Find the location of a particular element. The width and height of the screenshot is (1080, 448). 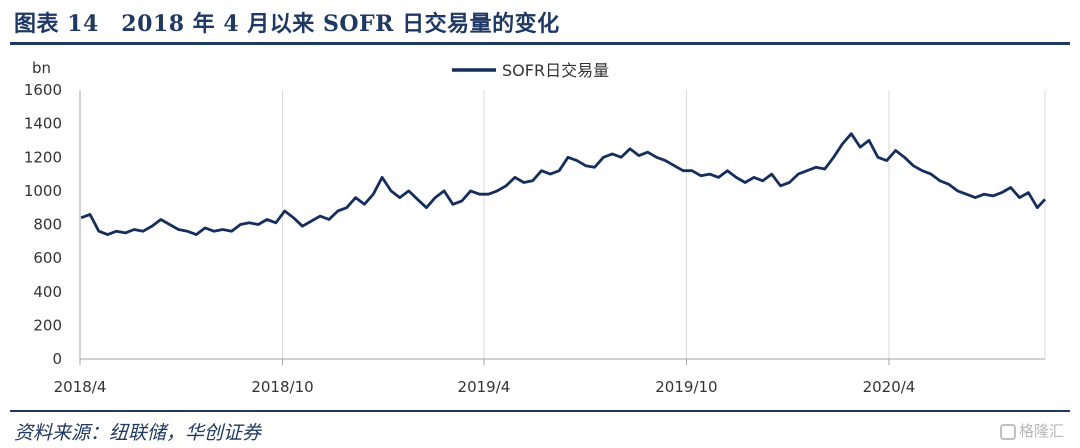

x-tick-label: 2019/4 is located at coordinates (484, 387).